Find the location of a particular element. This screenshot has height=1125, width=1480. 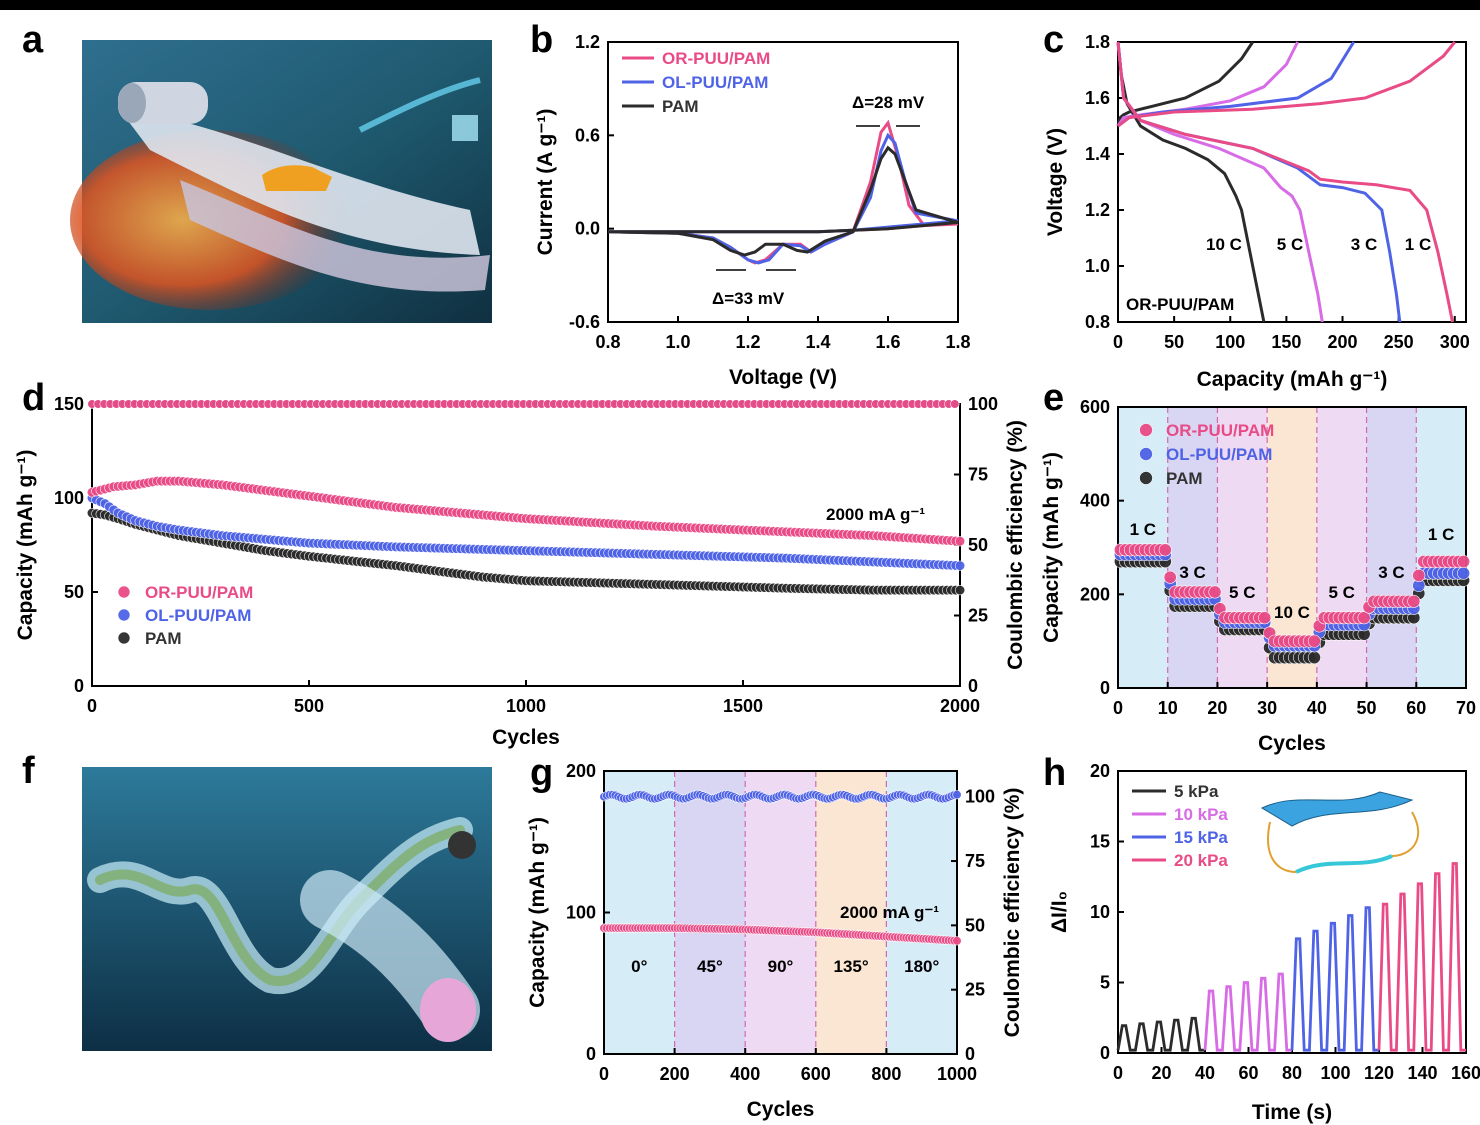

y-axis-label: Current (A g⁻¹) is located at coordinates (545, 182).